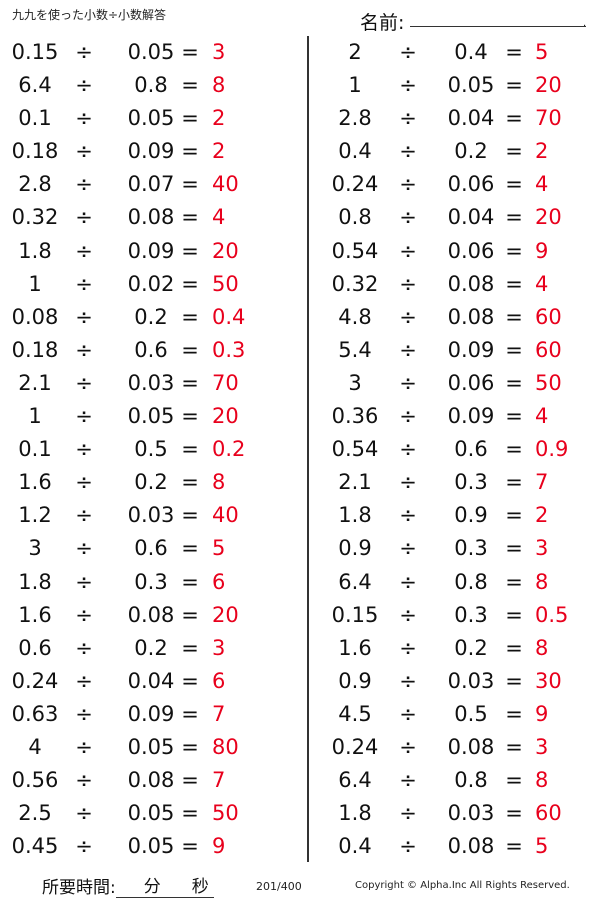 This screenshot has height=899, width=600. What do you see at coordinates (219, 680) in the screenshot?
I see `answer: 6` at bounding box center [219, 680].